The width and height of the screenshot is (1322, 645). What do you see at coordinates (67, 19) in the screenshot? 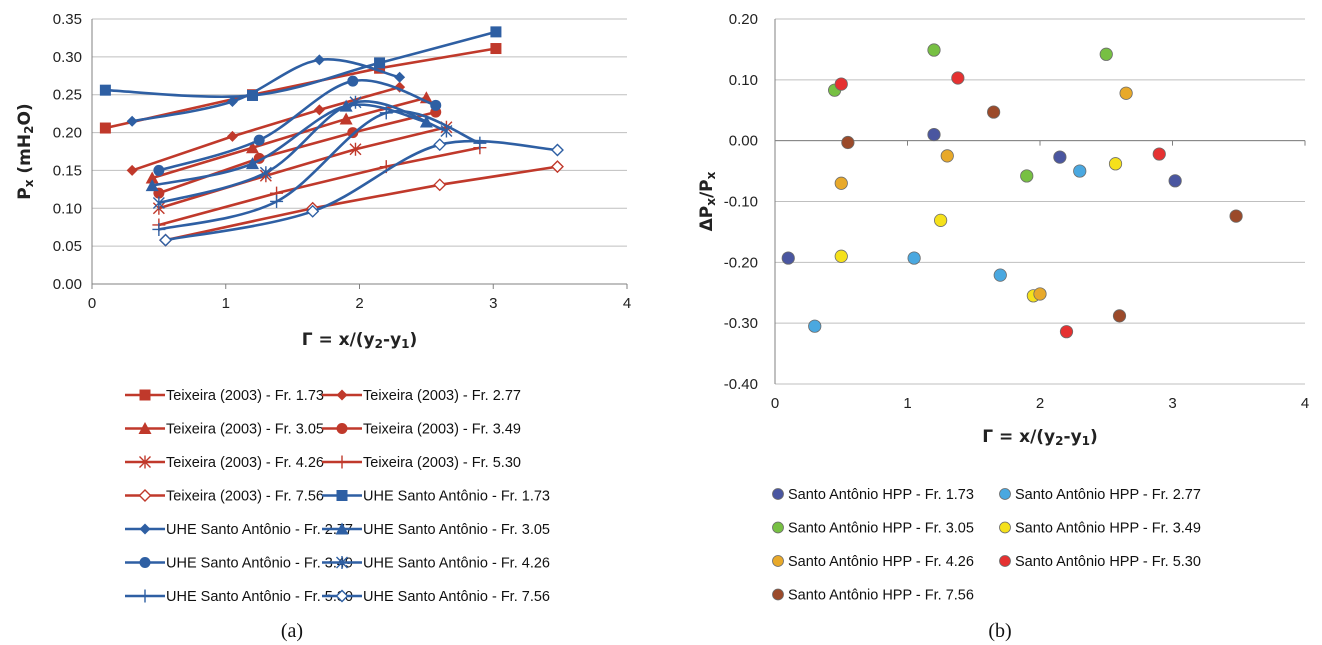
I see `y-tick-label: 0.35` at bounding box center [67, 19].